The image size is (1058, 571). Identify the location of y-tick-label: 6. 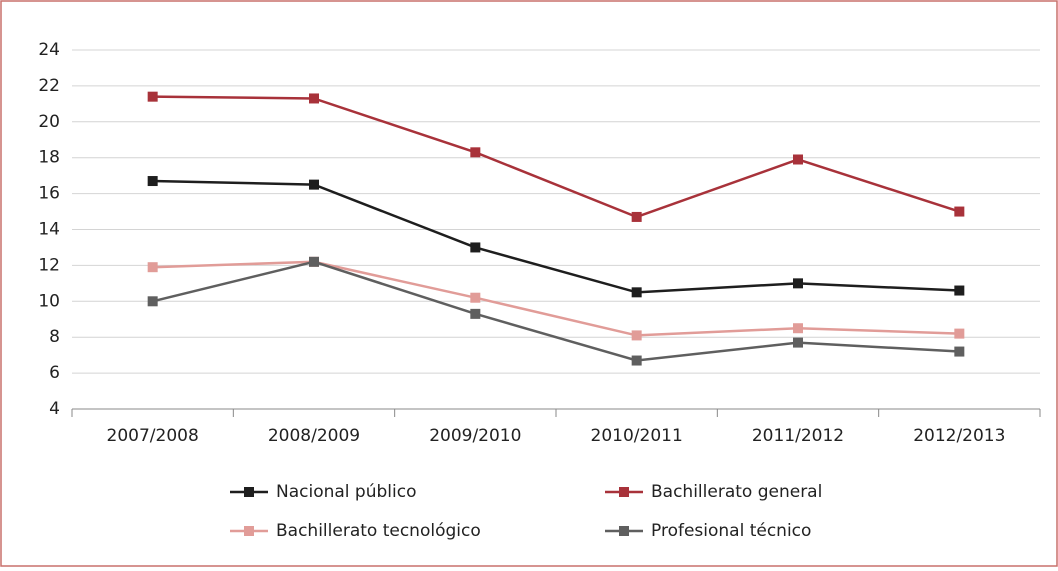
(54, 373).